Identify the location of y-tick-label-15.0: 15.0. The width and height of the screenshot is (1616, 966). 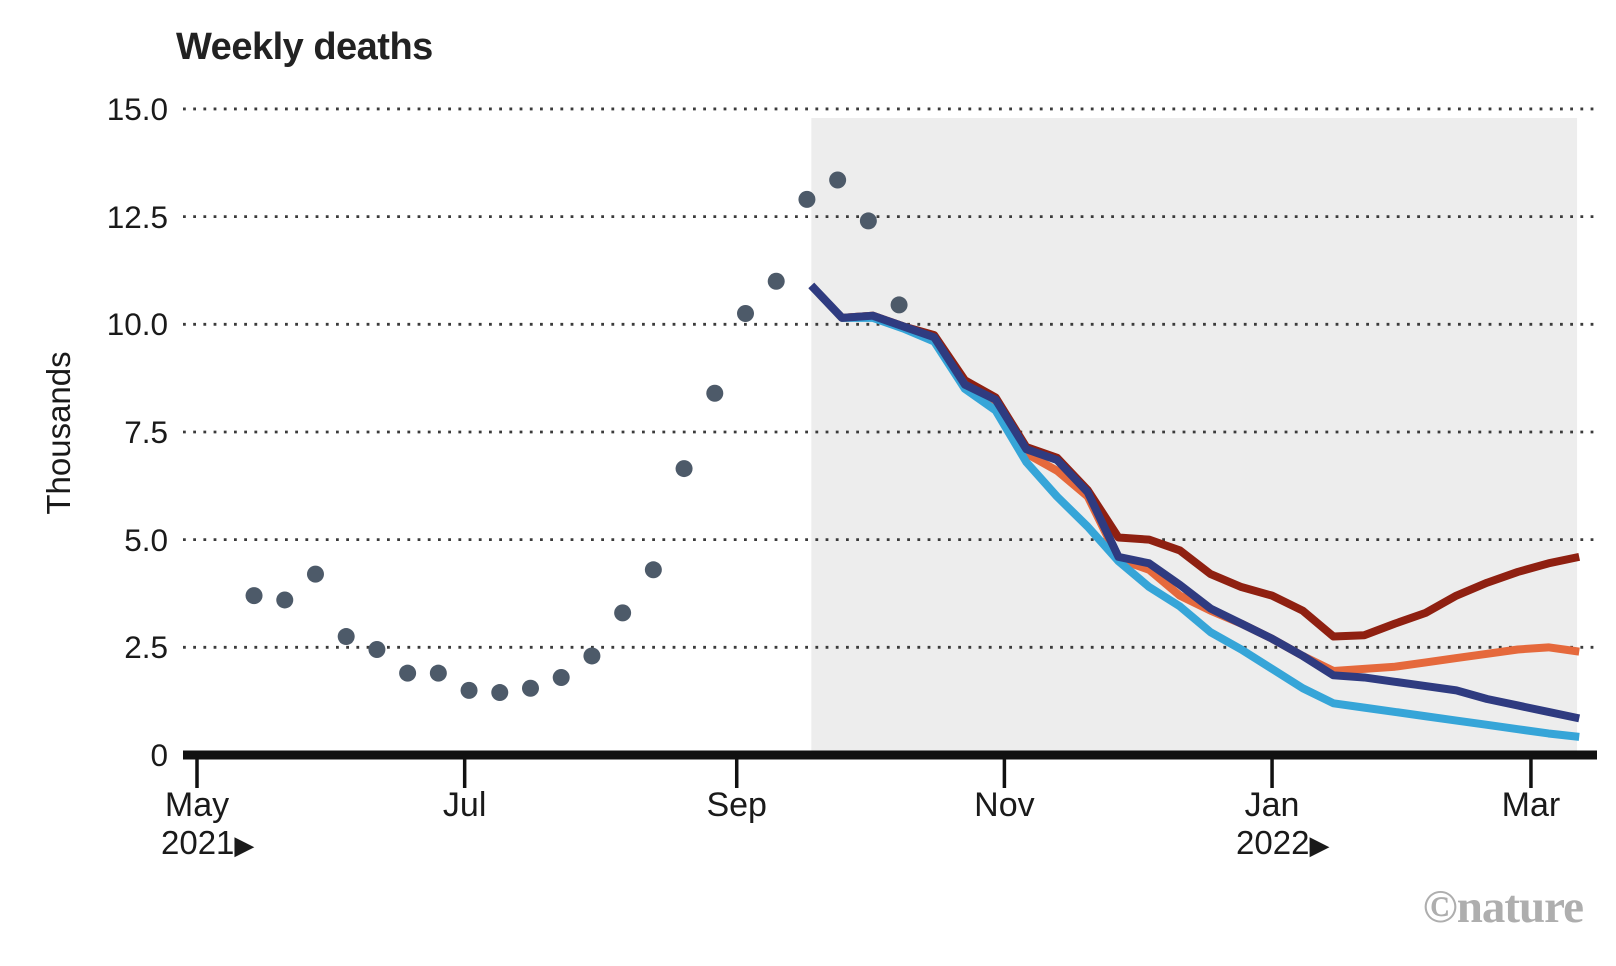
(137, 108).